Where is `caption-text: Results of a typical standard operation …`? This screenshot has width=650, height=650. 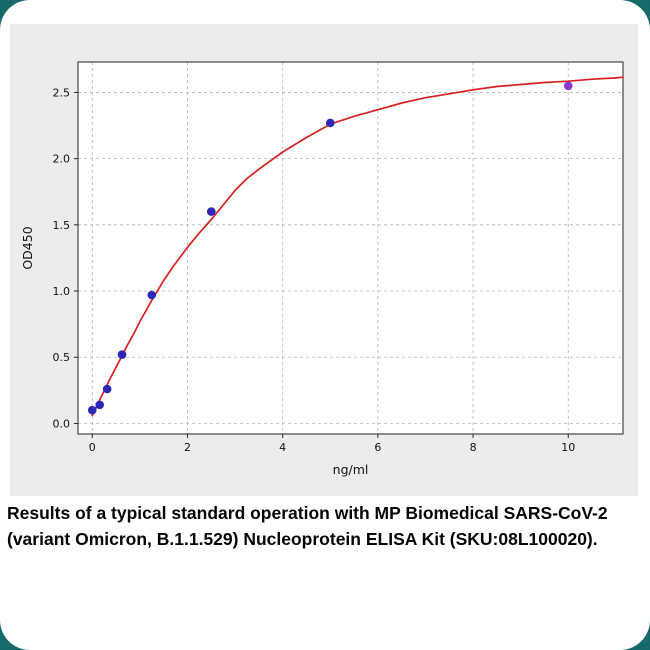 caption-text: Results of a typical standard operation … is located at coordinates (307, 526).